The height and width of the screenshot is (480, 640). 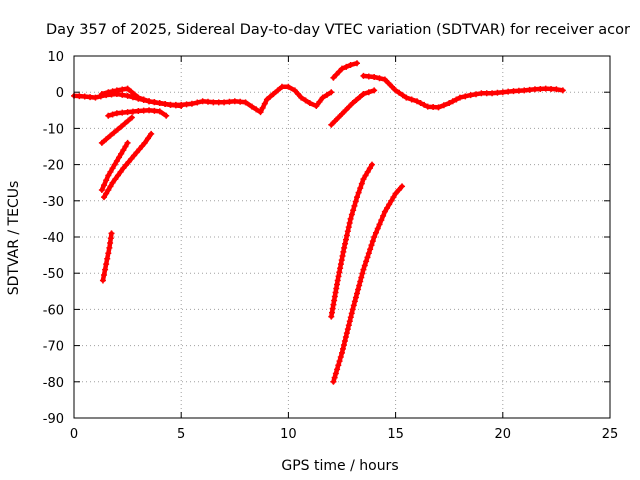 What do you see at coordinates (55, 57) in the screenshot?
I see `y-tick-label: 10` at bounding box center [55, 57].